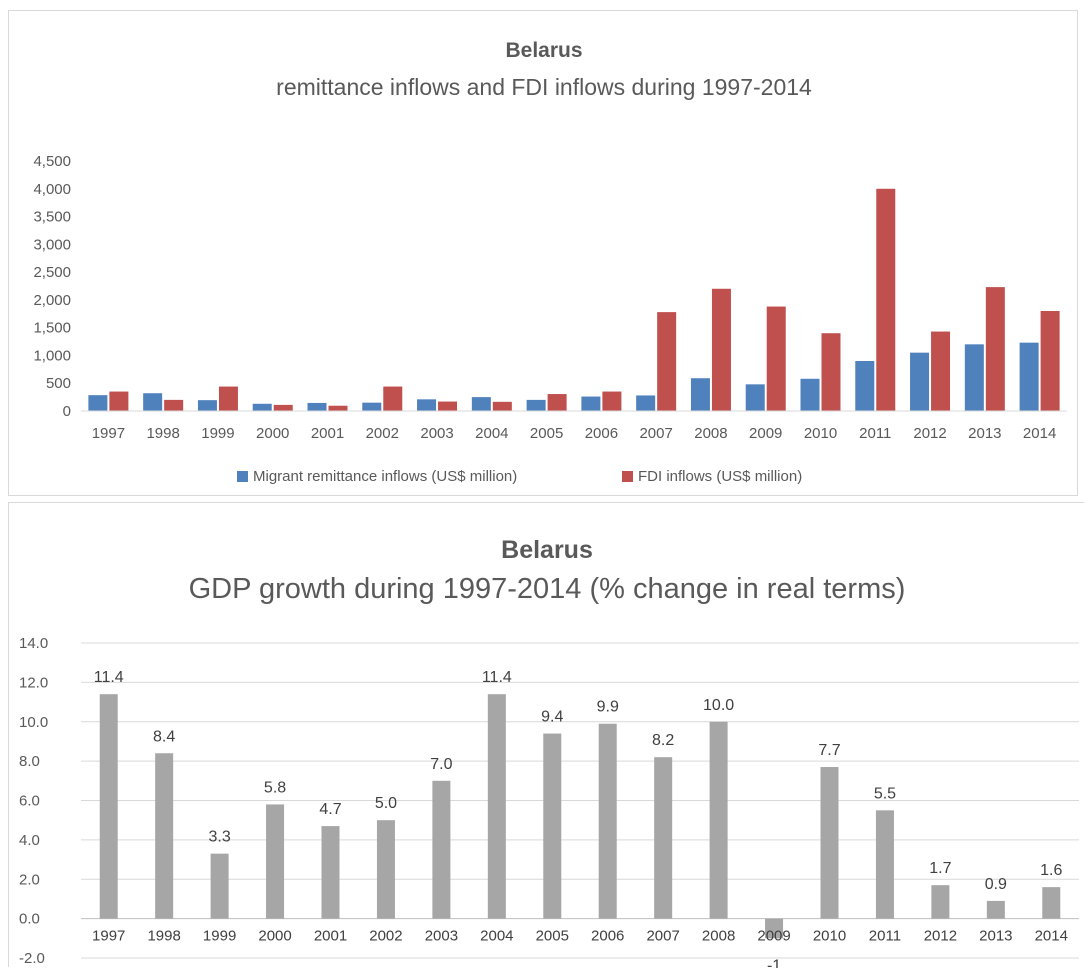  What do you see at coordinates (718, 705) in the screenshot?
I see `data-label: 10.0` at bounding box center [718, 705].